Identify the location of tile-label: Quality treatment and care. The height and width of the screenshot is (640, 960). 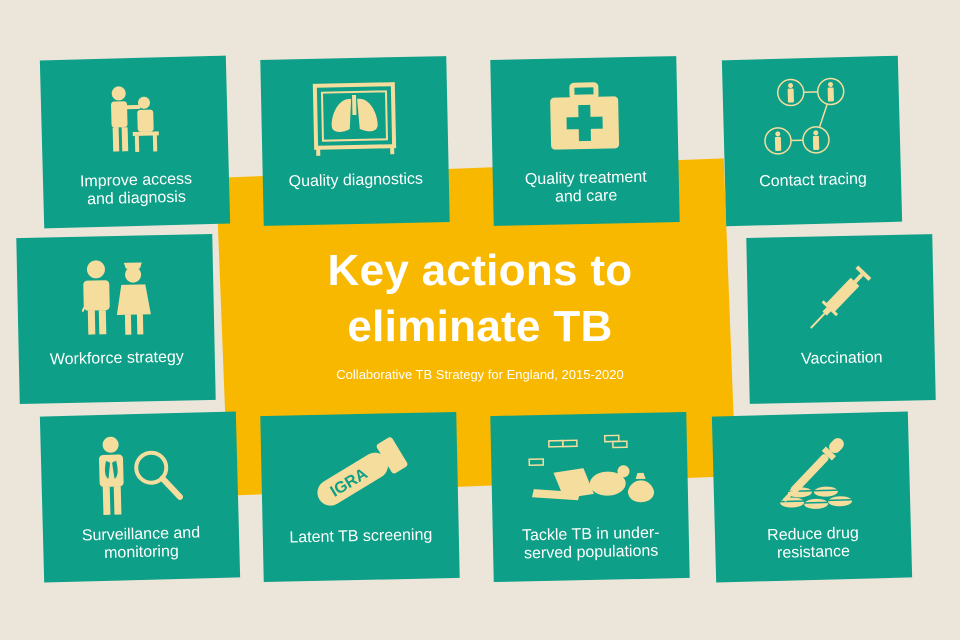
(585, 187).